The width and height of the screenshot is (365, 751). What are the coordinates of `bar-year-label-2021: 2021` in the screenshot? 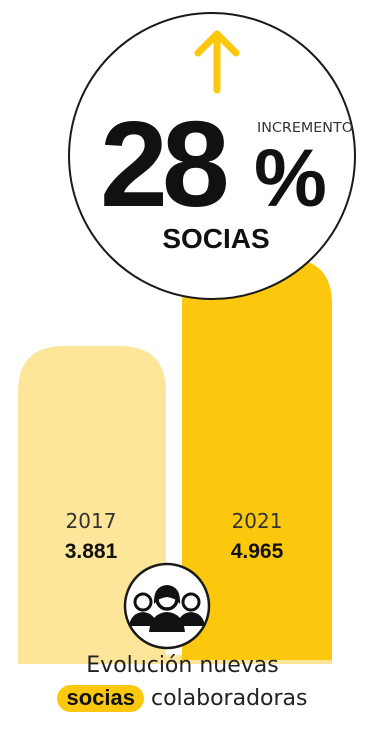 It's located at (257, 521).